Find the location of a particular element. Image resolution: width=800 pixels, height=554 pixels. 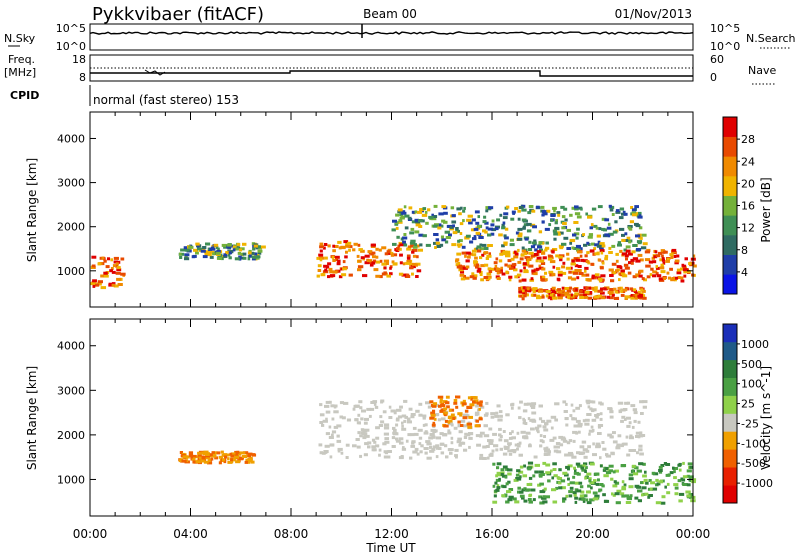

colorbar-tick-label: -100 is located at coordinates (753, 443).